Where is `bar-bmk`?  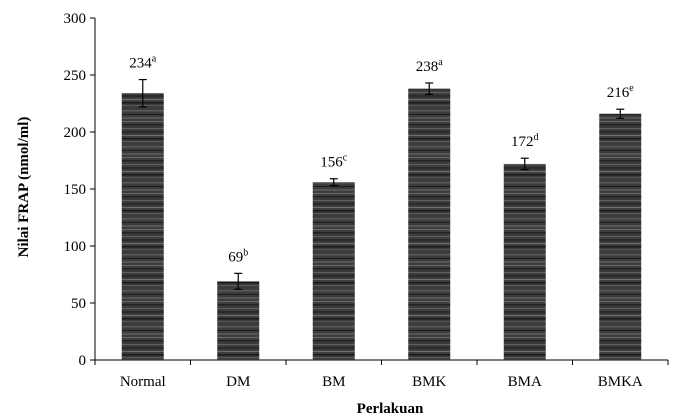
bar-bmk is located at coordinates (429, 224).